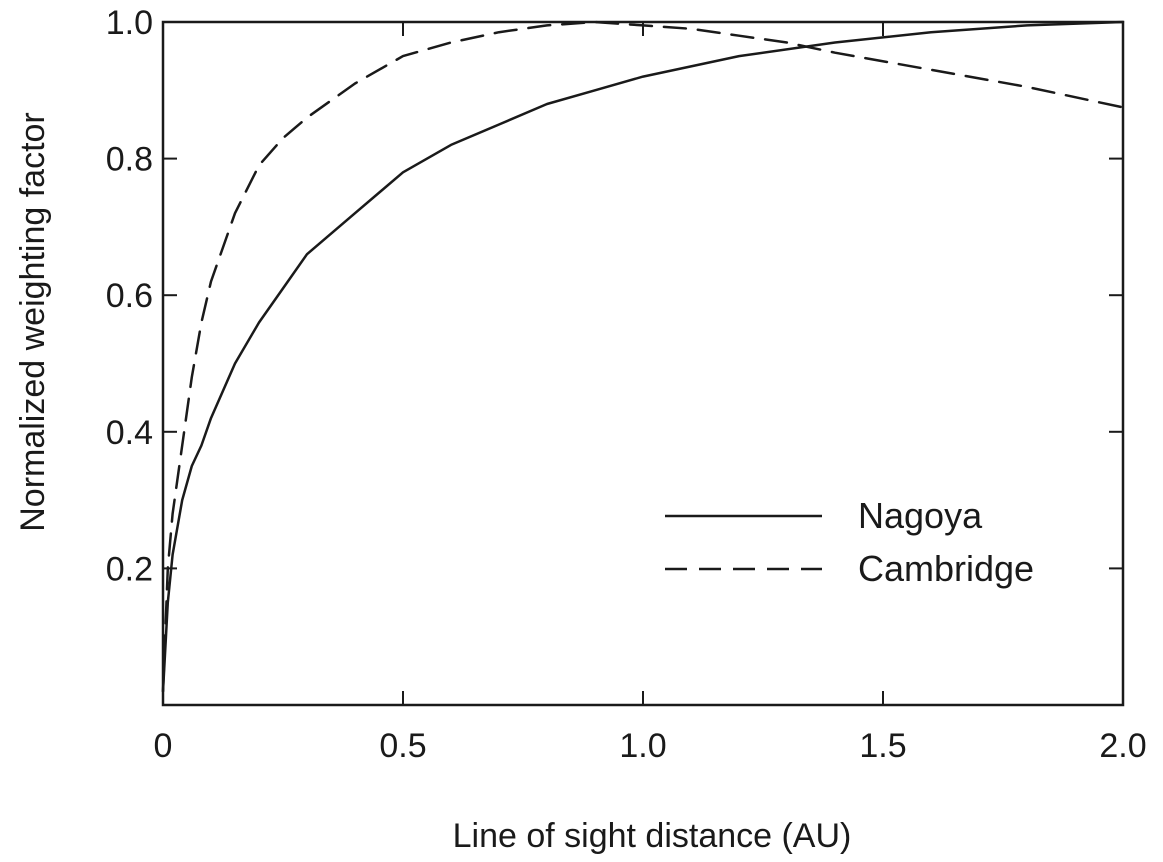 Image resolution: width=1163 pixels, height=862 pixels. Describe the element at coordinates (849, 542) in the screenshot. I see `legend: Nagoya Cambridge` at that location.